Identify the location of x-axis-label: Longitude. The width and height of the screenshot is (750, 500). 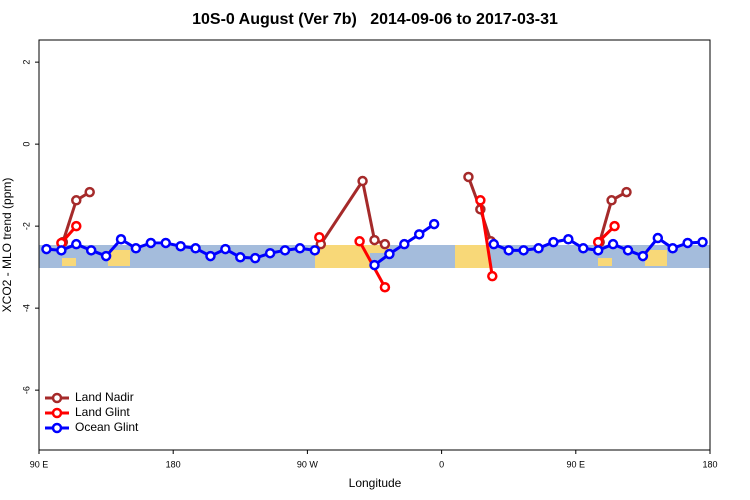
(375, 483).